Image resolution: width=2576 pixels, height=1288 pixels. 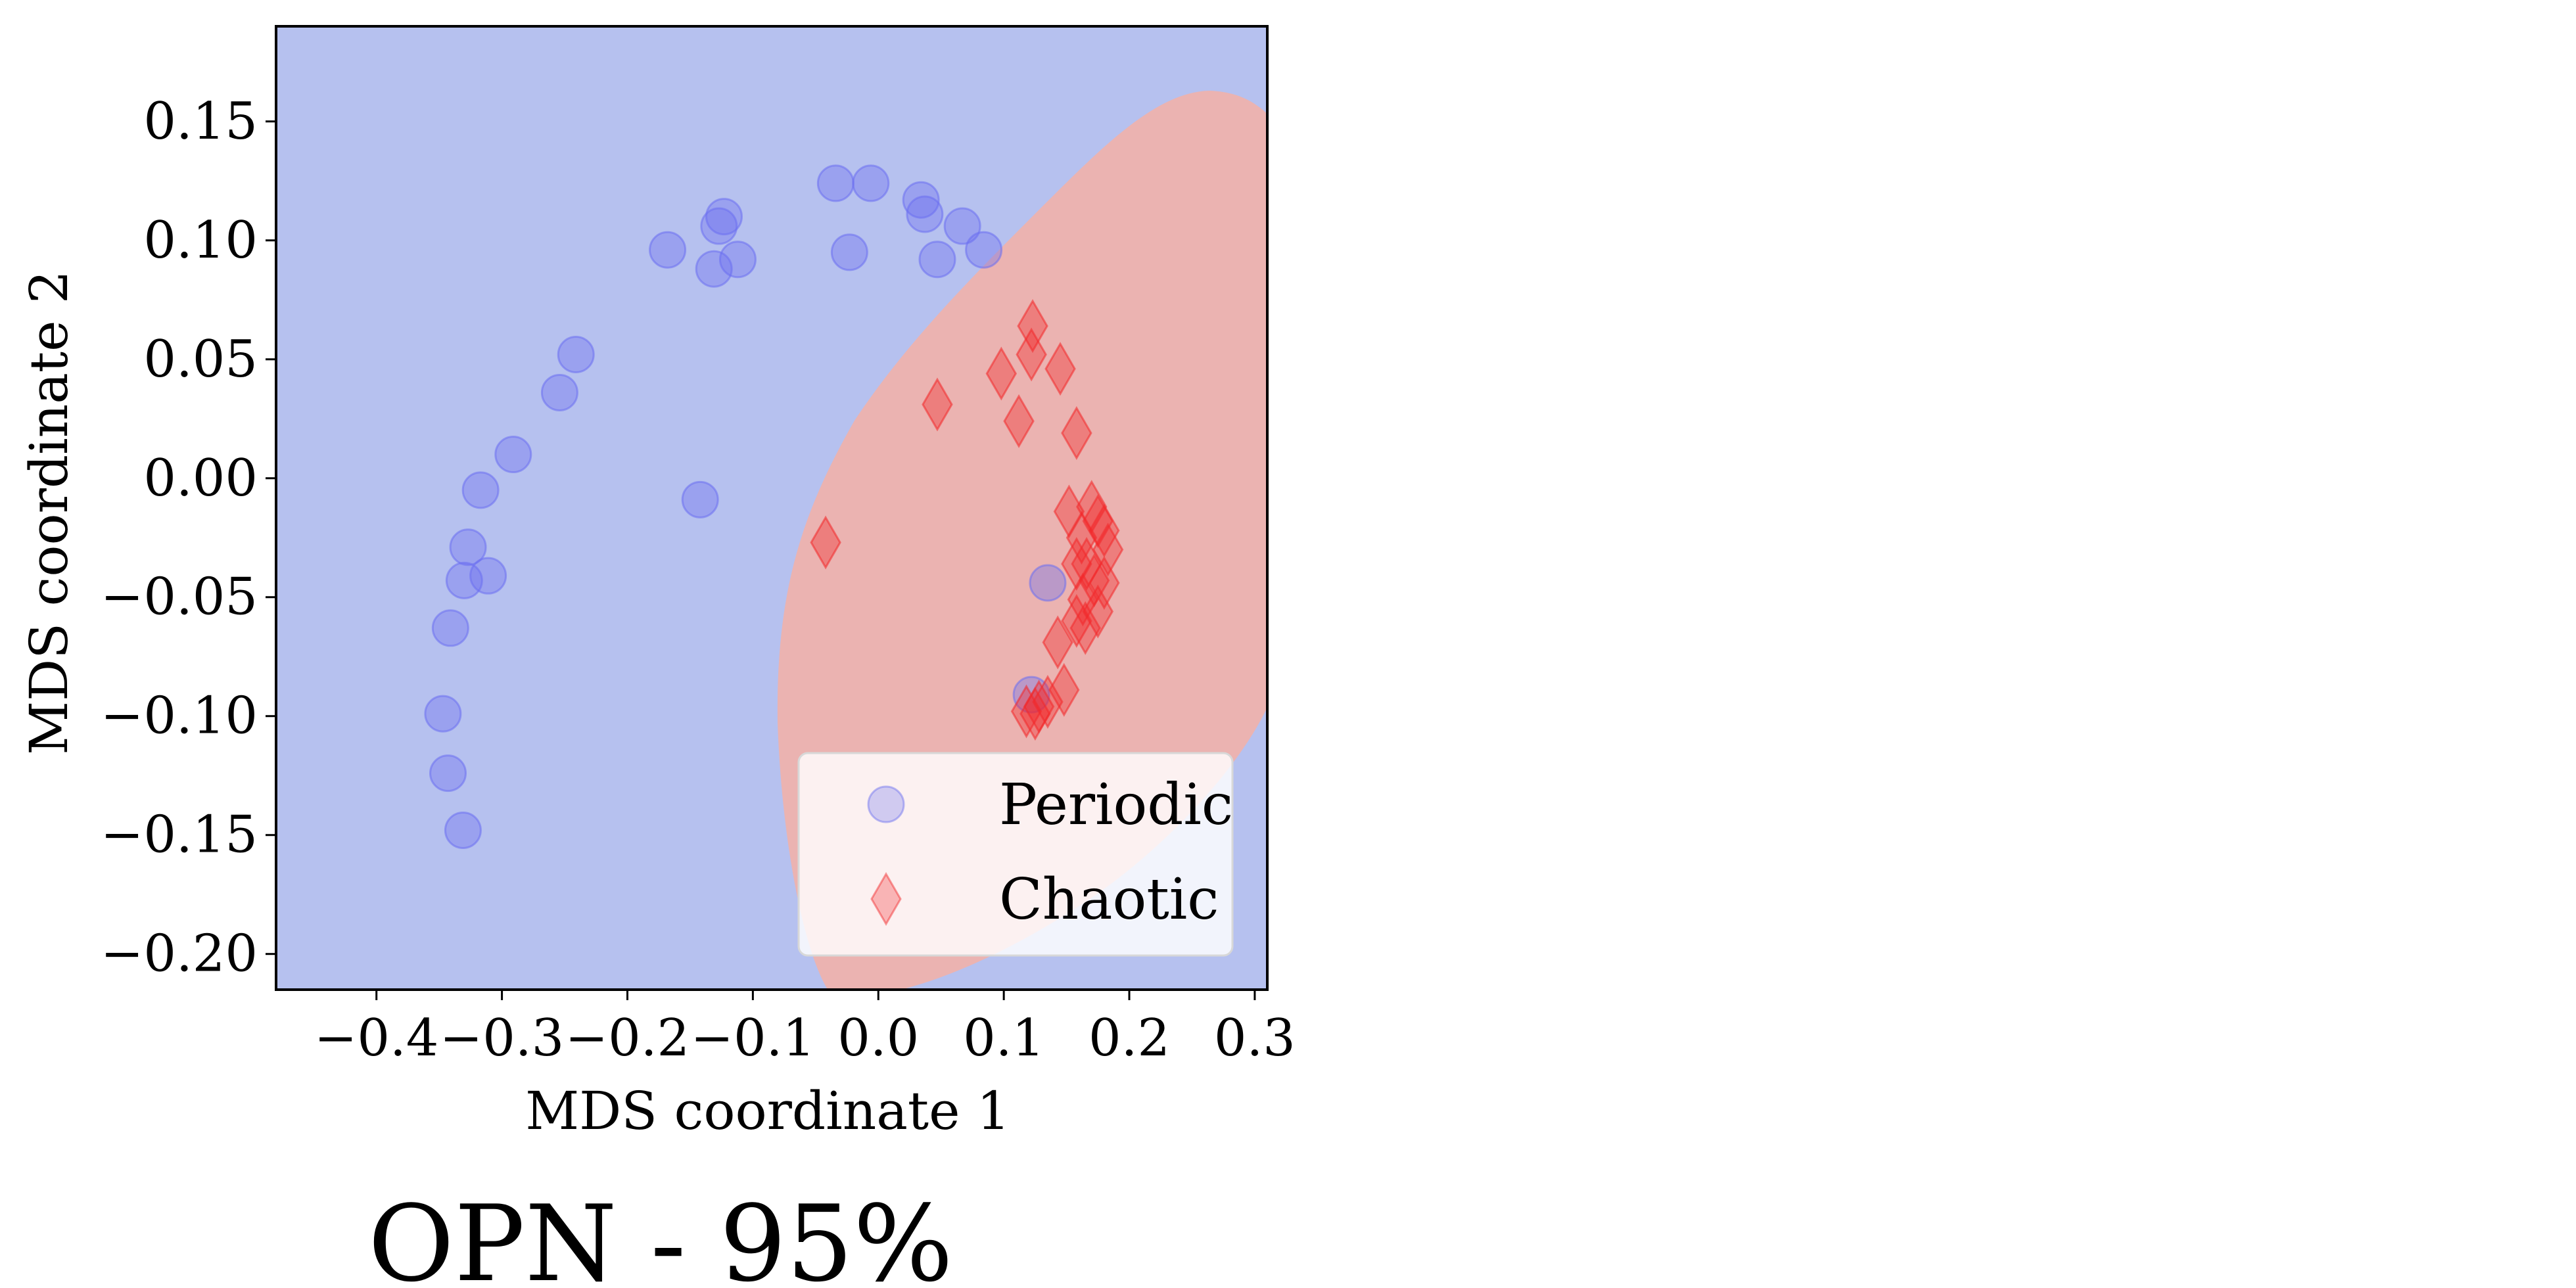 What do you see at coordinates (886, 899) in the screenshot?
I see `legend-chaotic-marker` at bounding box center [886, 899].